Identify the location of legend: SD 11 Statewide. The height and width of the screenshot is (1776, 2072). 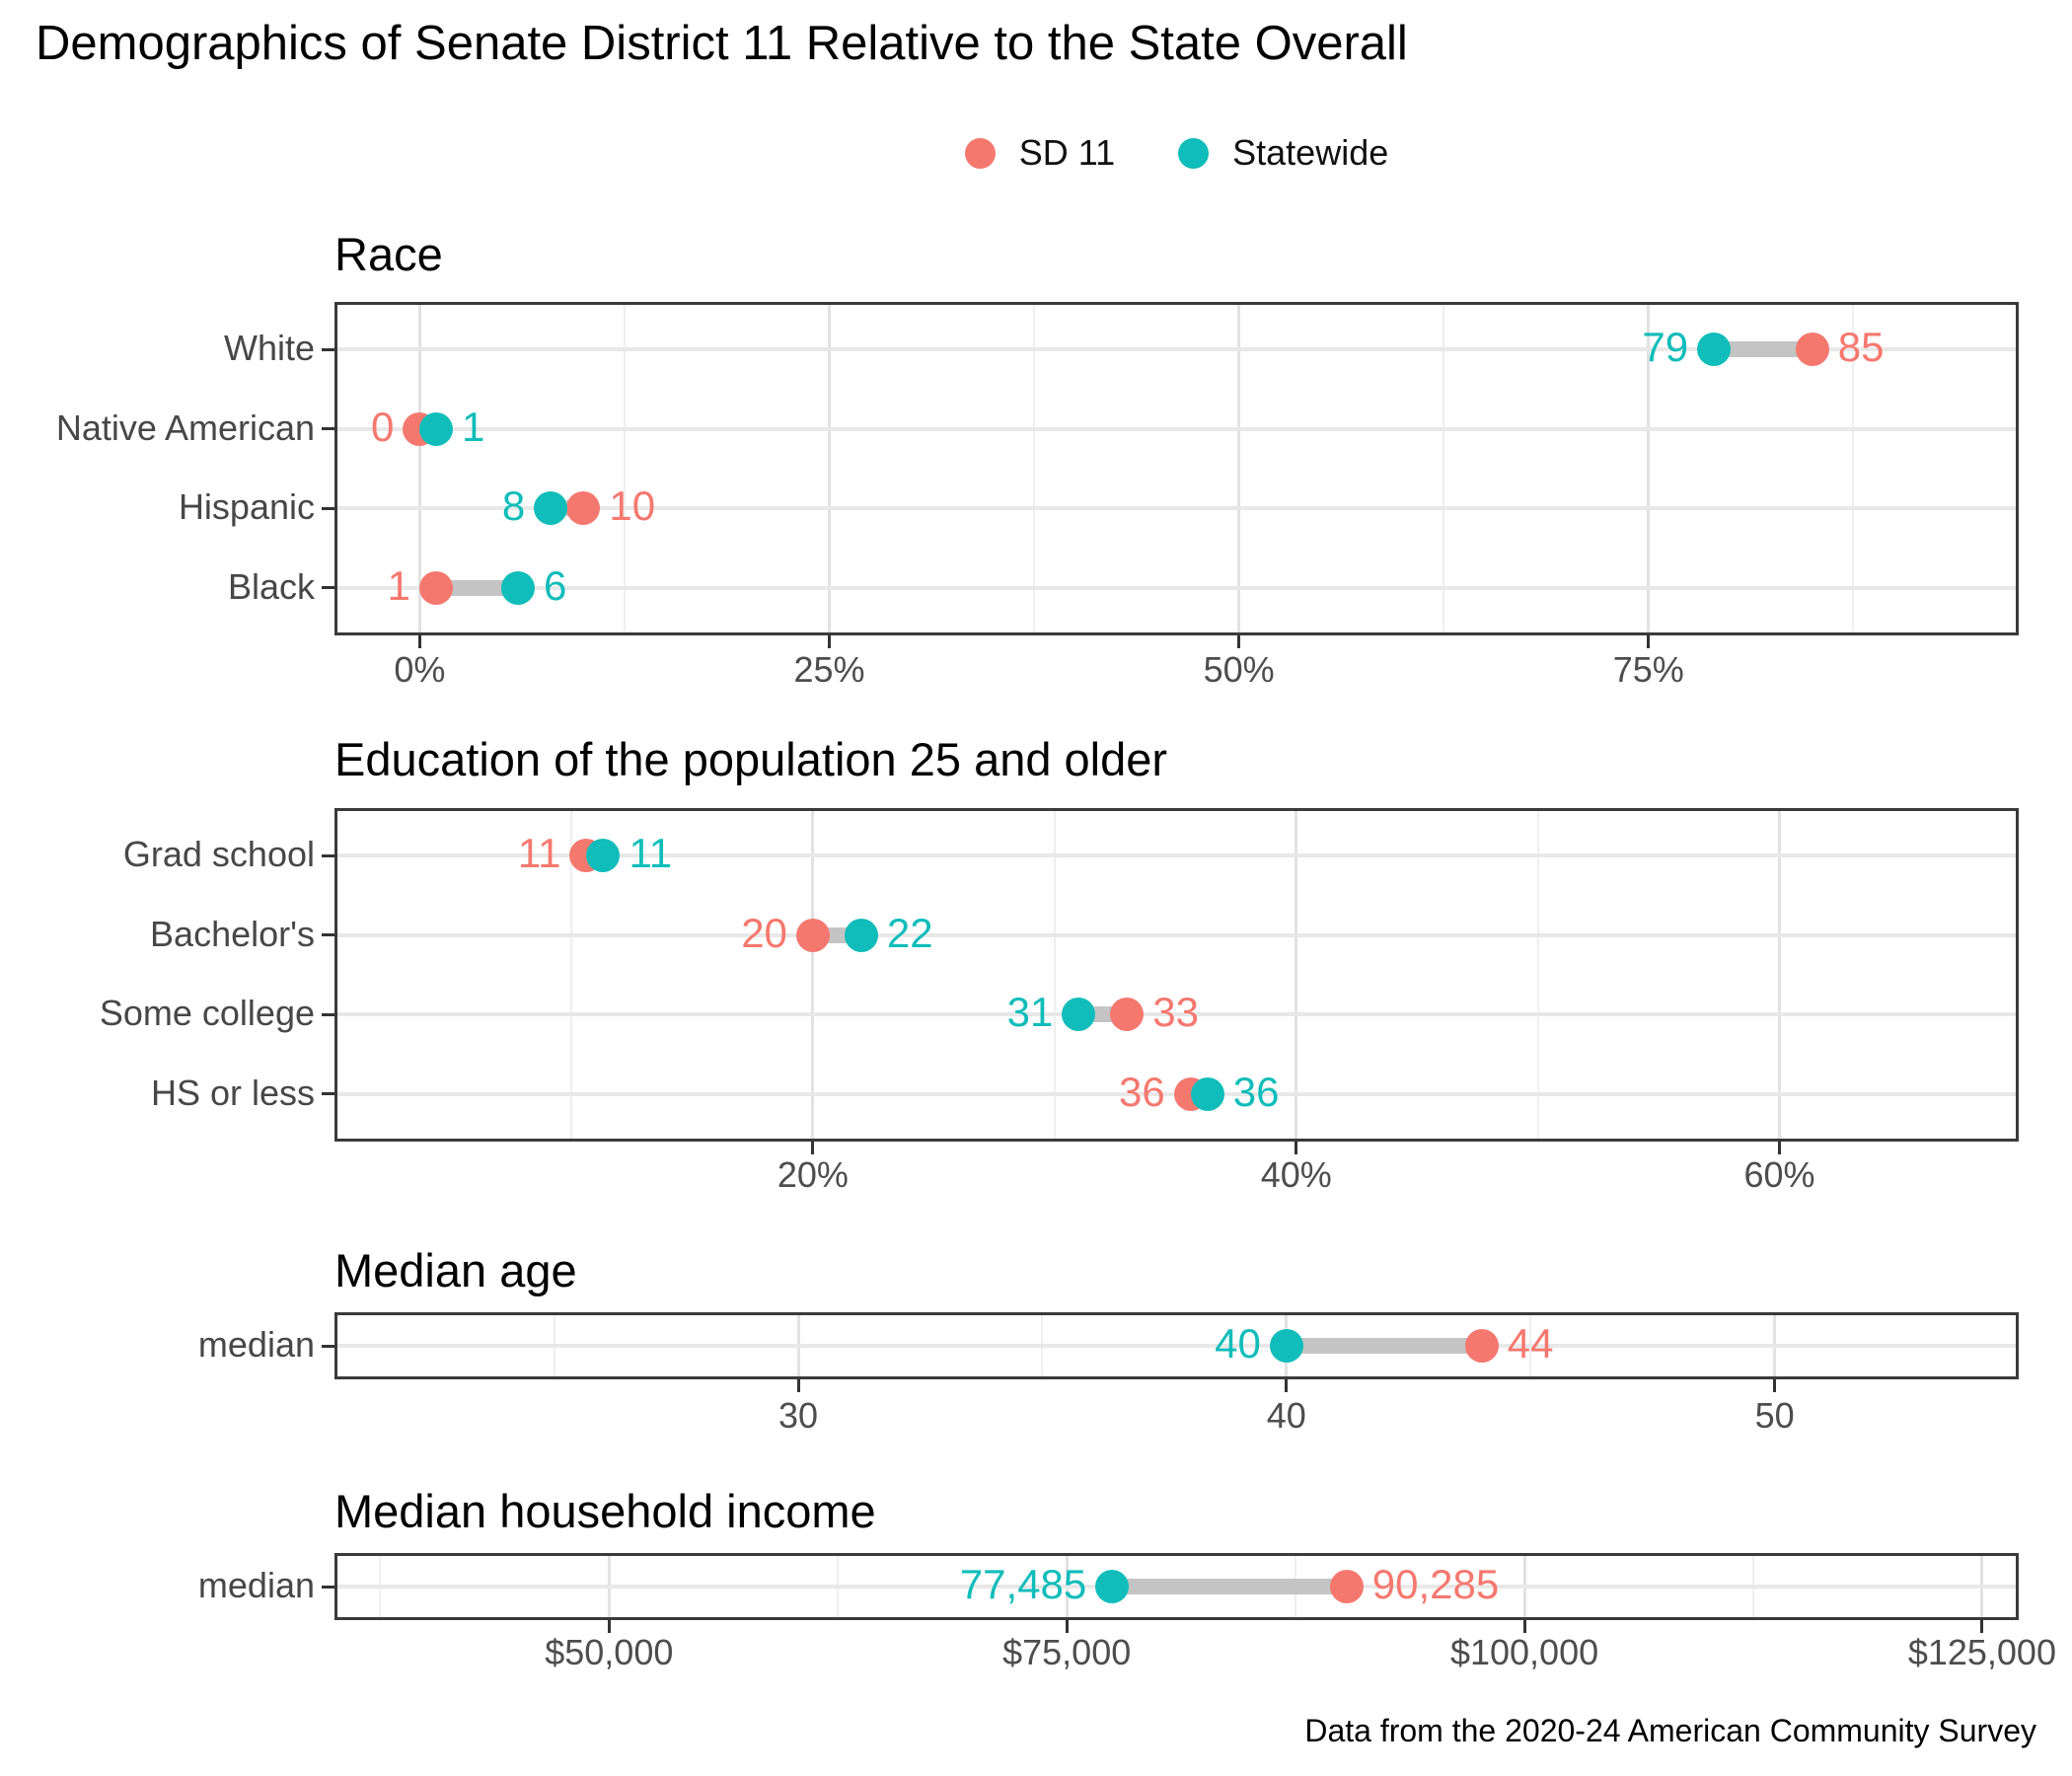
(1177, 153).